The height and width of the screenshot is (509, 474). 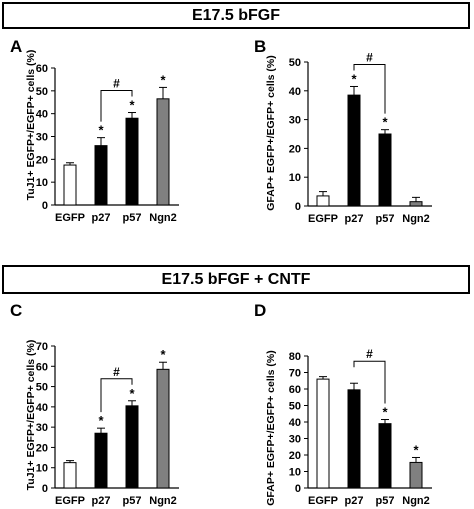 I want to click on x-tick-label-b-egfp: EGFP, so click(x=323, y=219).